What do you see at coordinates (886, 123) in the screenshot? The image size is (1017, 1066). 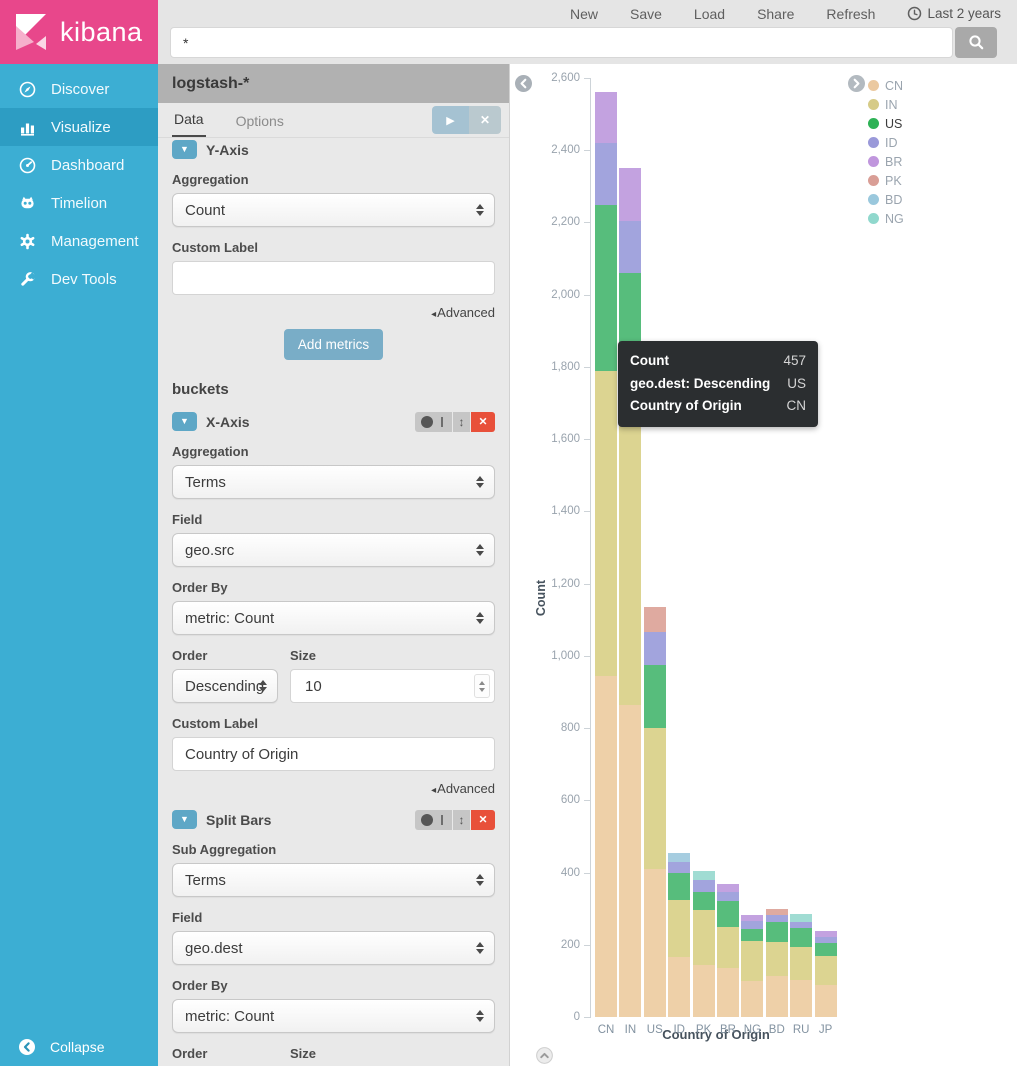 I see `legend-item-US: US` at bounding box center [886, 123].